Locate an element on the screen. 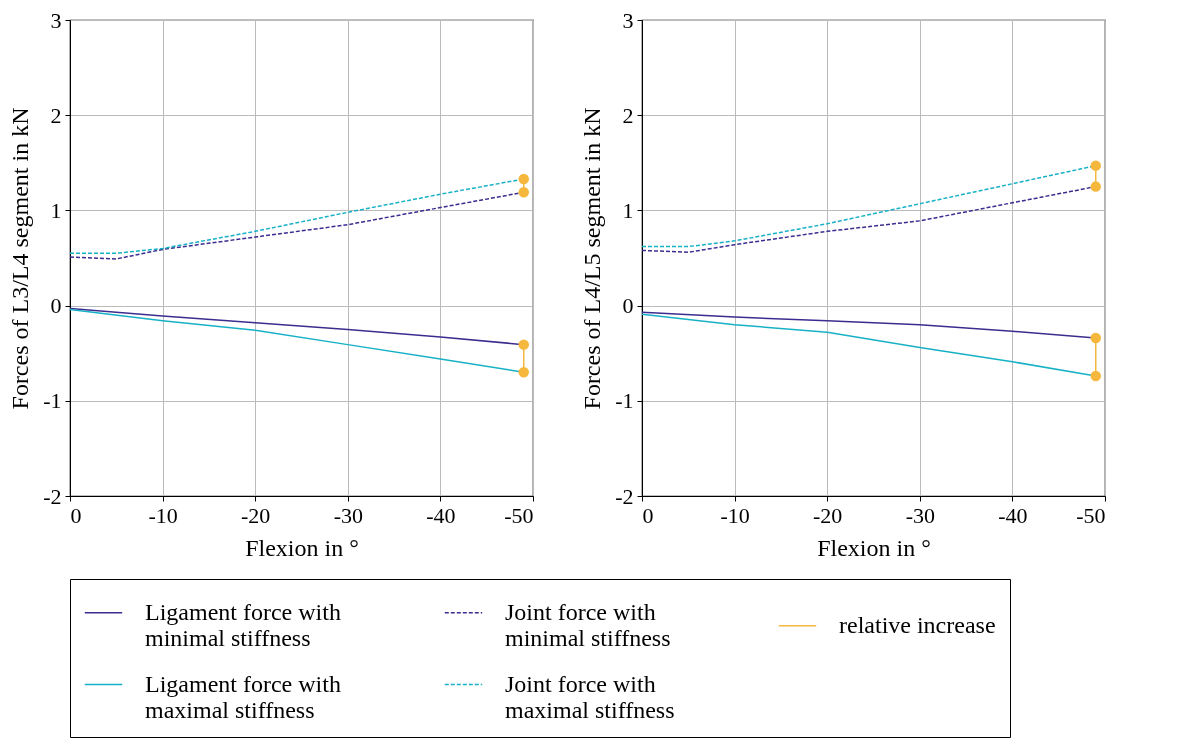 This screenshot has width=1195, height=754. legend-label: relative increase is located at coordinates (917, 624).